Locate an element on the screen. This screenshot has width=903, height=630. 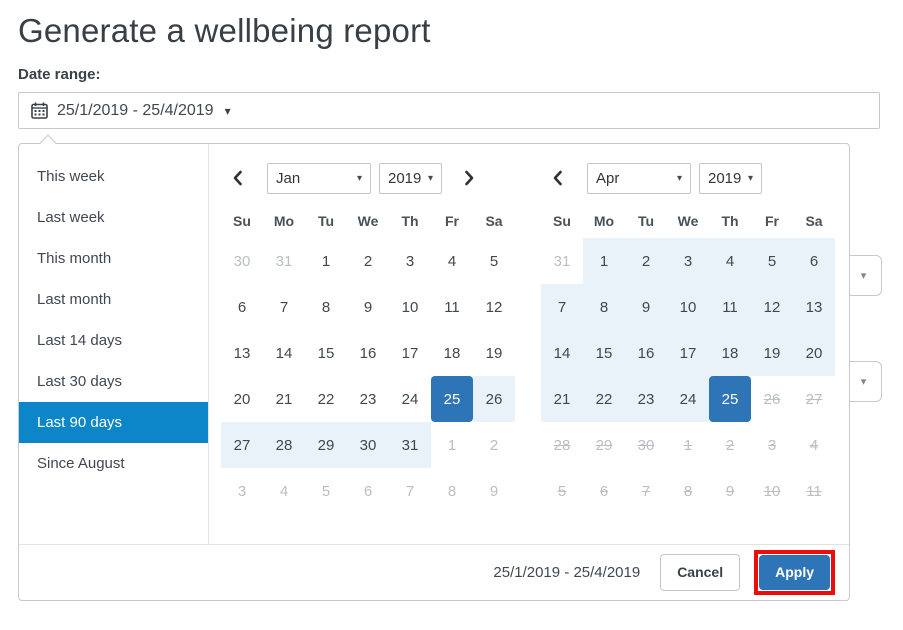
day-cell: 30 is located at coordinates (368, 445).